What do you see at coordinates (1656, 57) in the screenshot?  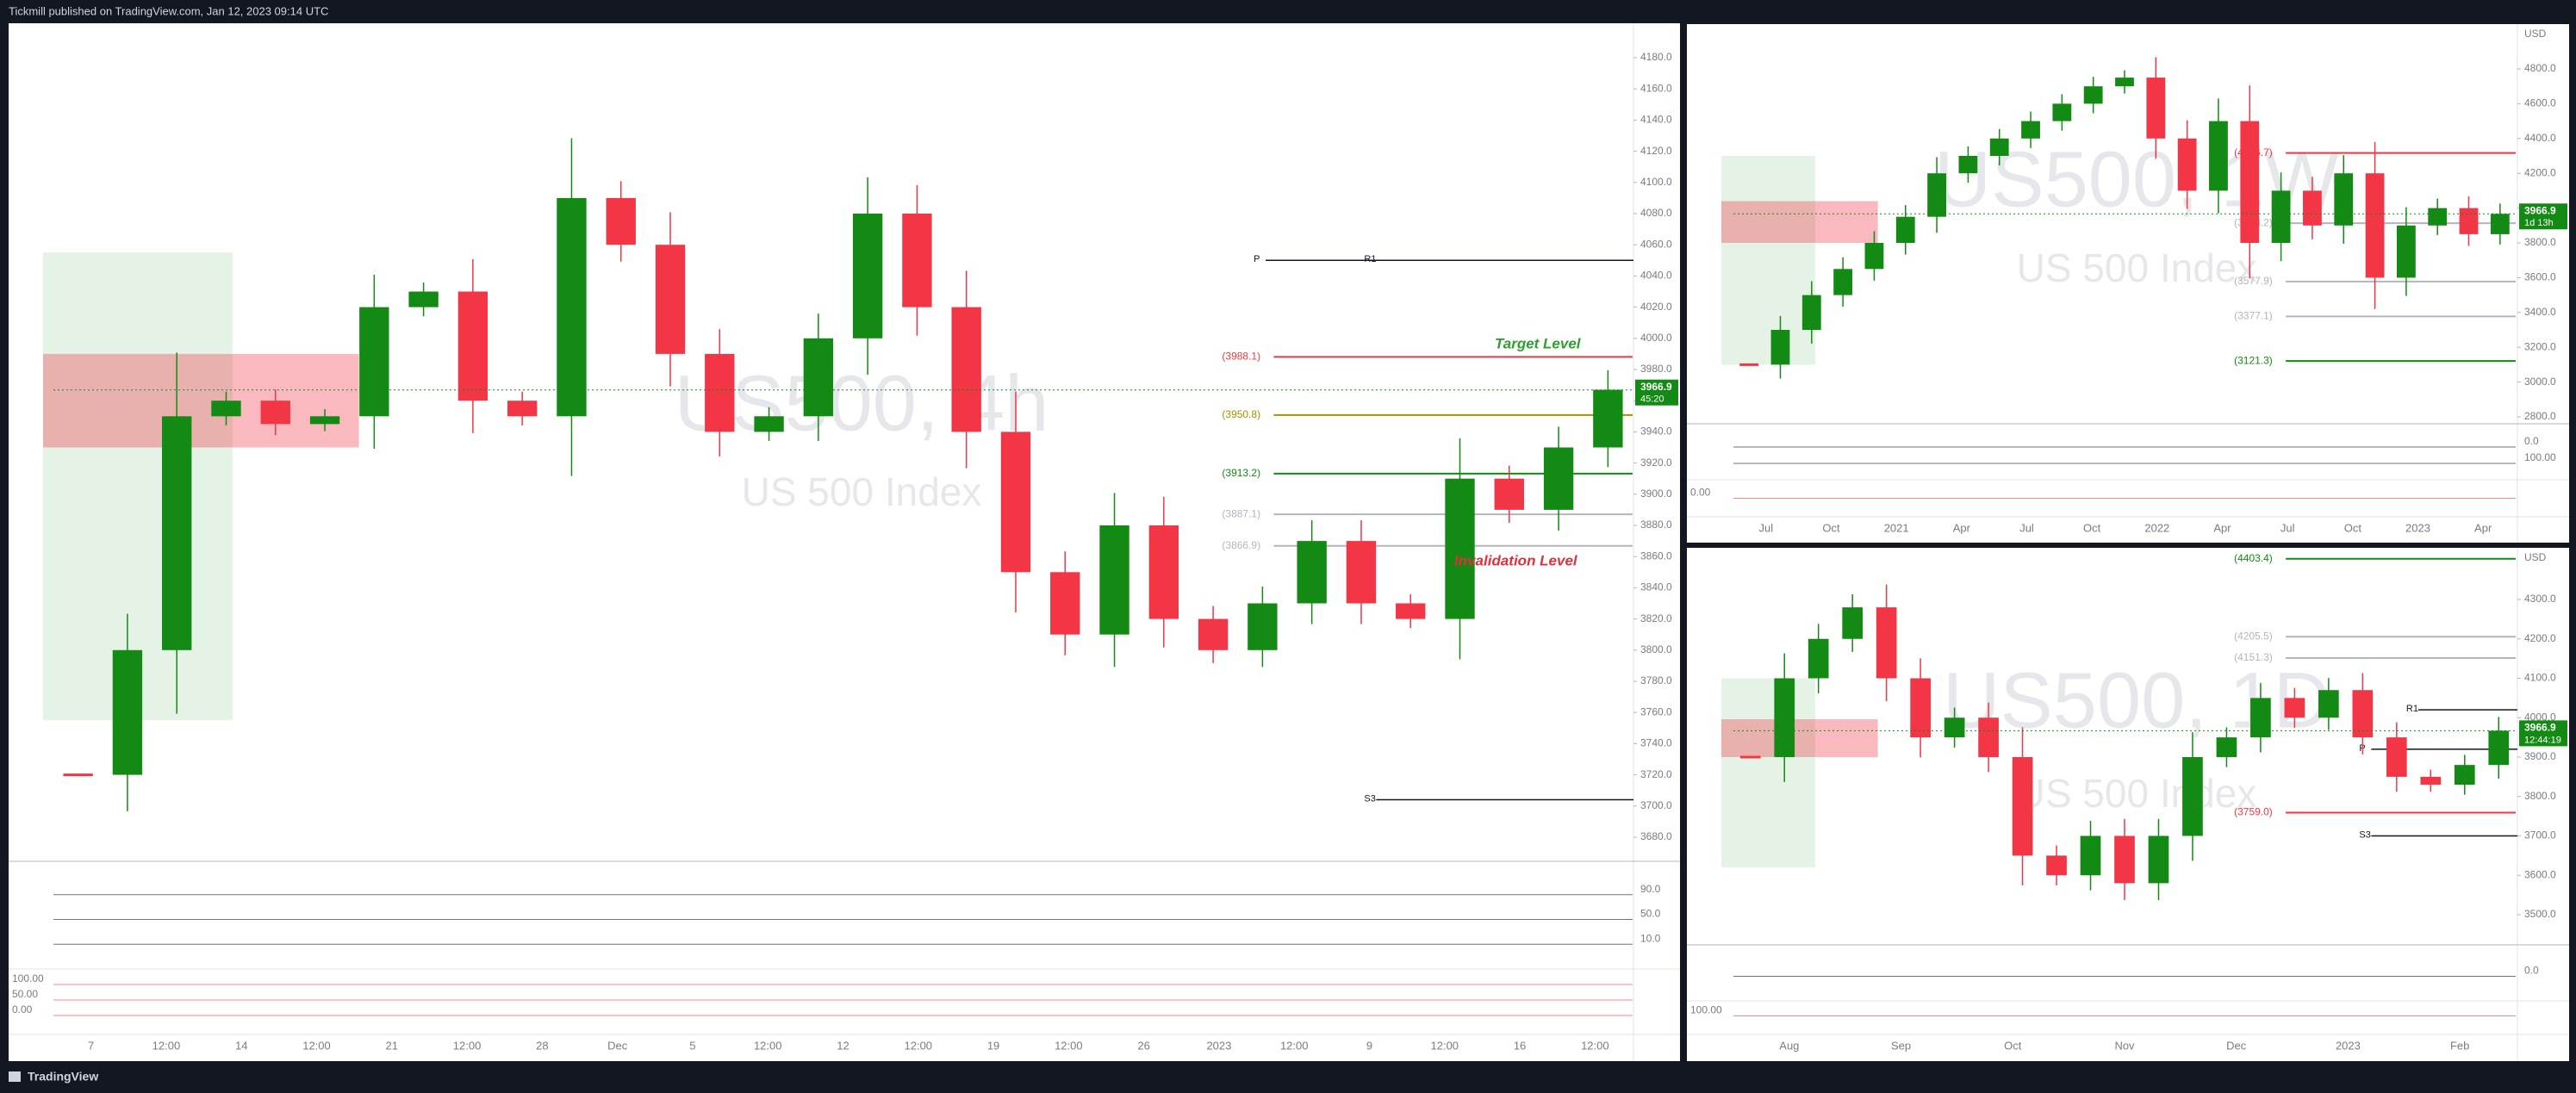 I see `y-tick-label: 4180.0` at bounding box center [1656, 57].